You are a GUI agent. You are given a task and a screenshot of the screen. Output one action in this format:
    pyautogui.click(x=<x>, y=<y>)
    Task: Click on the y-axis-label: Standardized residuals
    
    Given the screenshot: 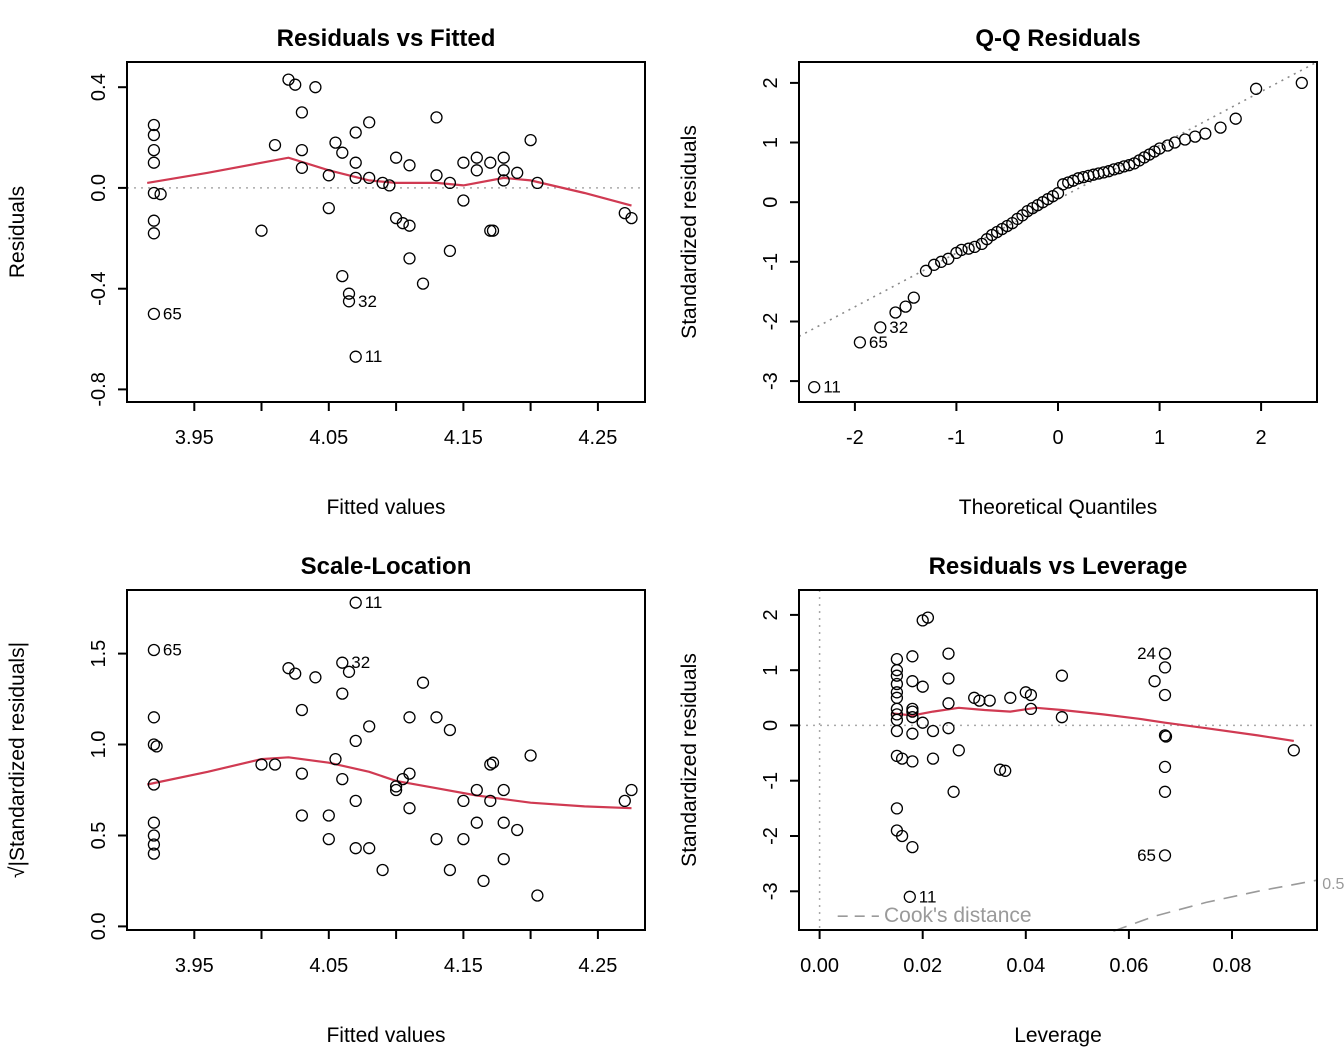 What is the action you would take?
    pyautogui.click(x=689, y=232)
    